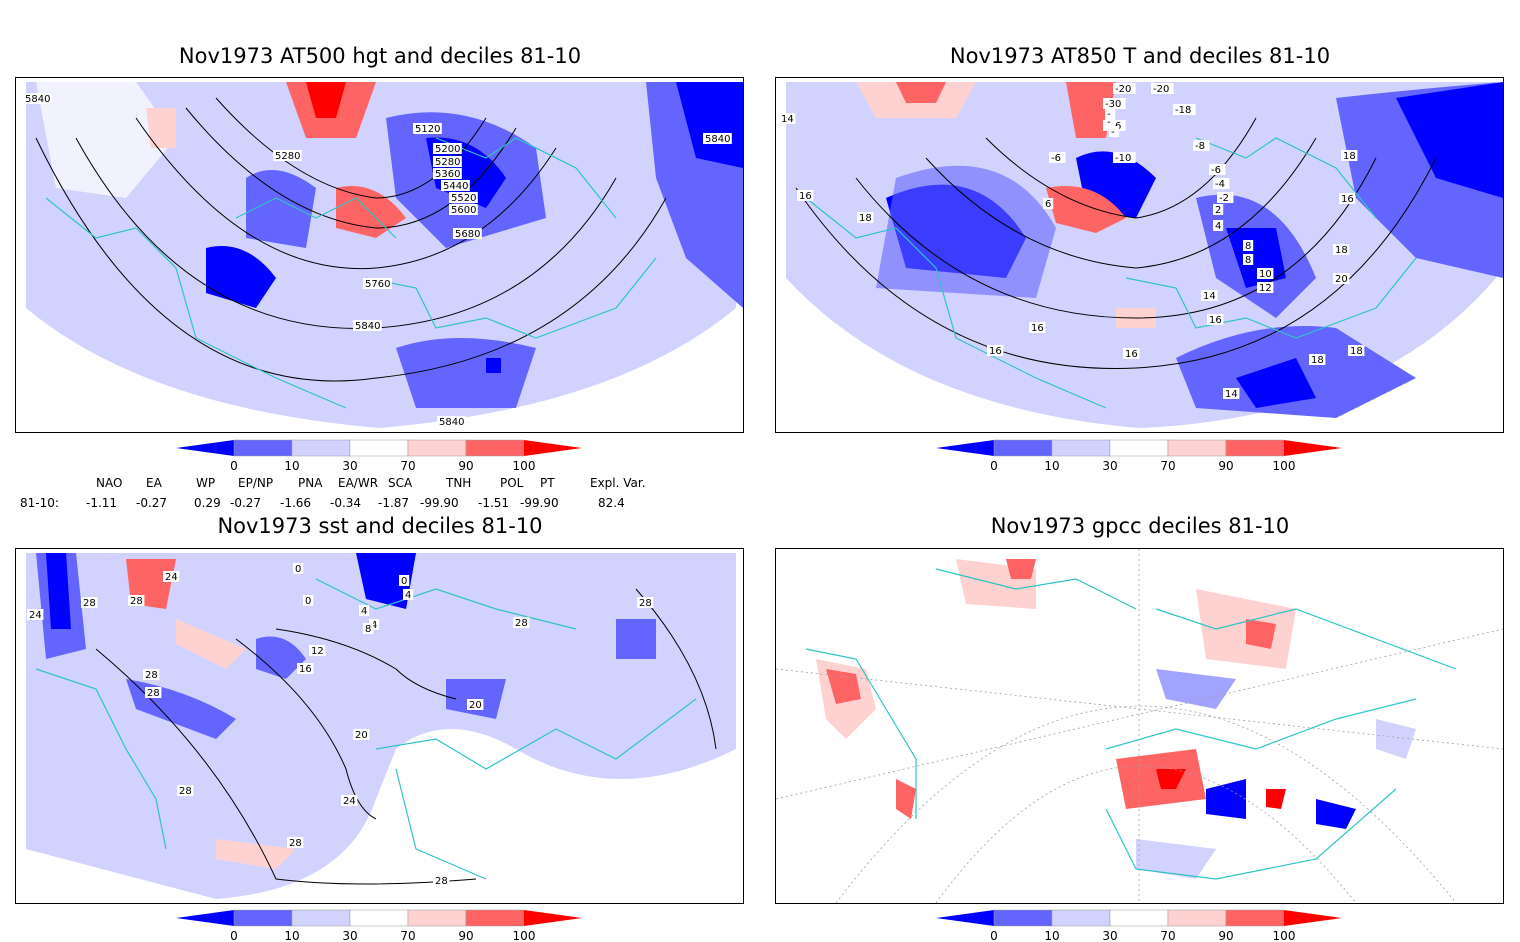 The width and height of the screenshot is (1520, 942). I want to click on svg-text: 16, so click(305, 669).